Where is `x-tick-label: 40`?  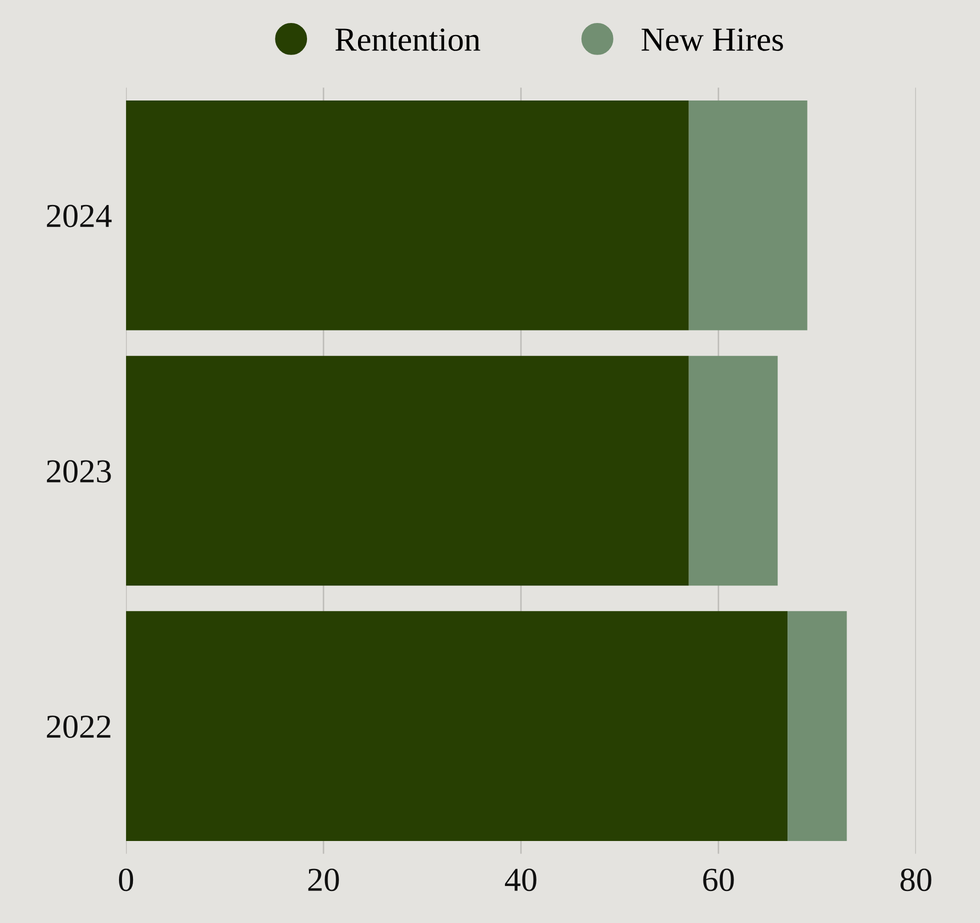
x-tick-label: 40 is located at coordinates (520, 880).